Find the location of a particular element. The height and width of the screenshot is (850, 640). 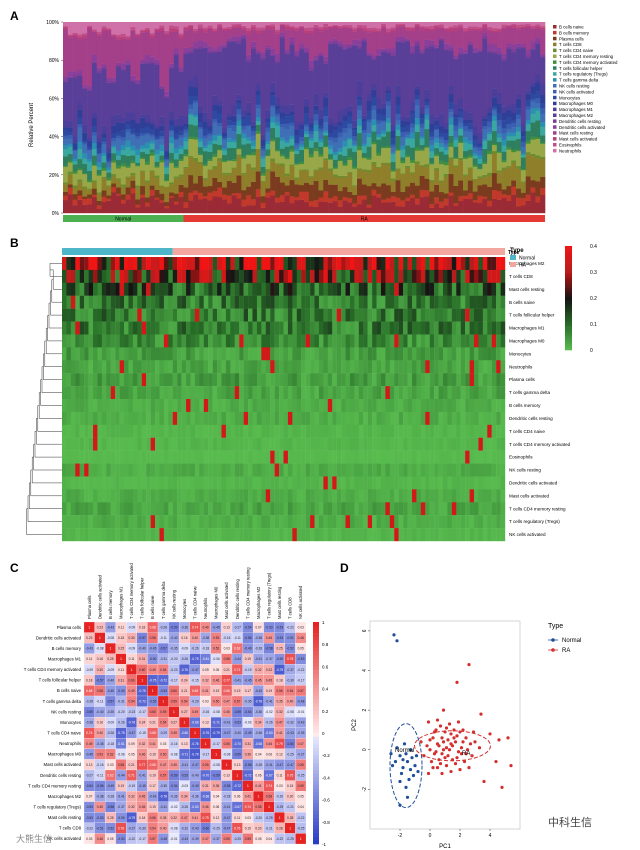

panel-b-scale-step is located at coordinates (568, 295).